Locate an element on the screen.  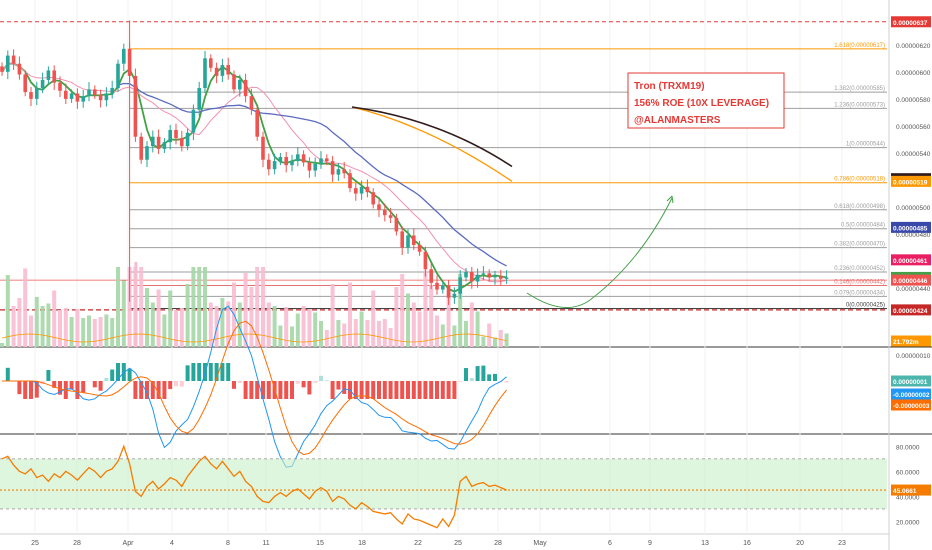
macd-tag: -0.00000002 is located at coordinates (911, 395).